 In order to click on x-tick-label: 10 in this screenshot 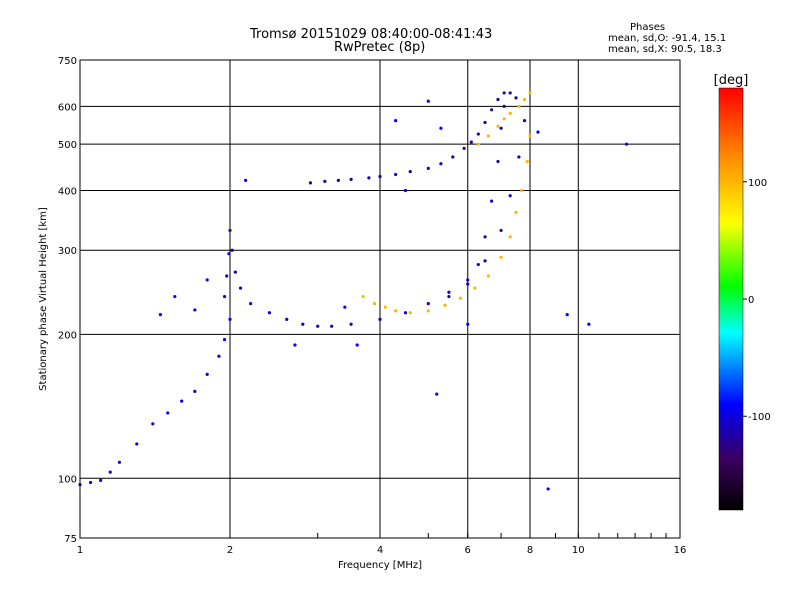, I will do `click(578, 550)`.